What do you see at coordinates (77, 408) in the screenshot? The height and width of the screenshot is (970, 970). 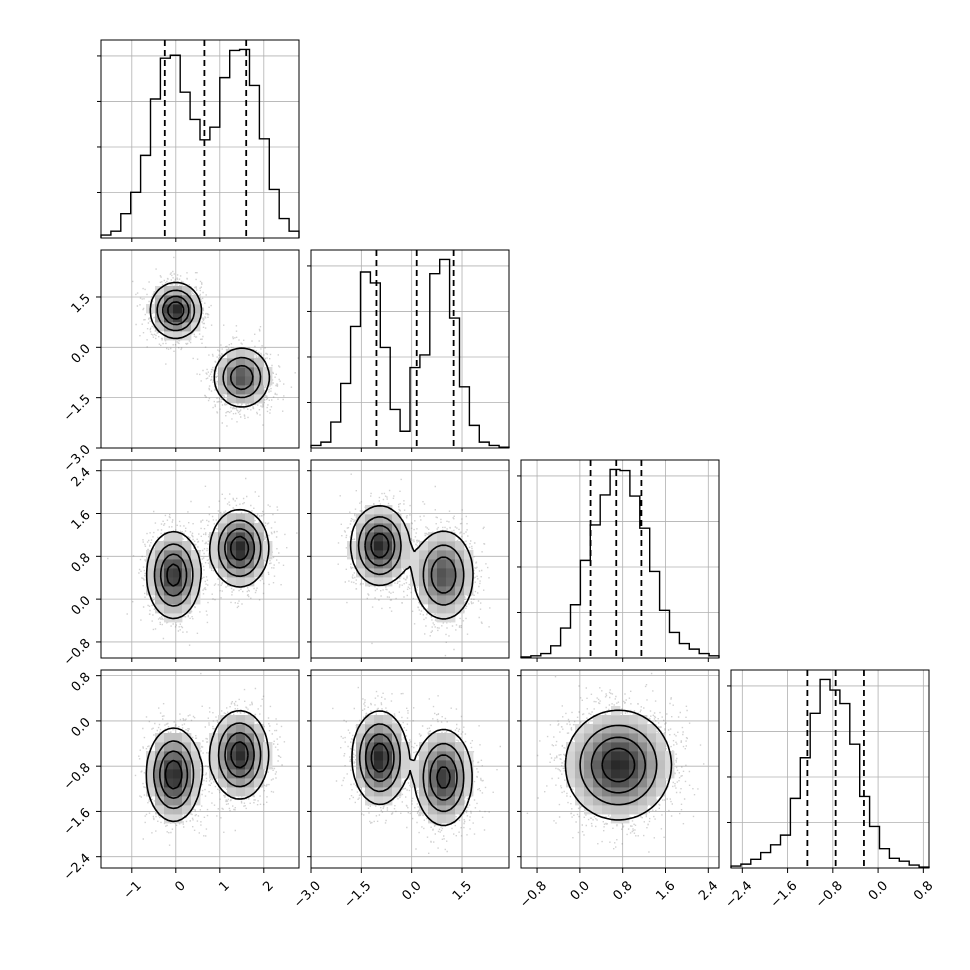 I see `y-tick-label: −1.5` at bounding box center [77, 408].